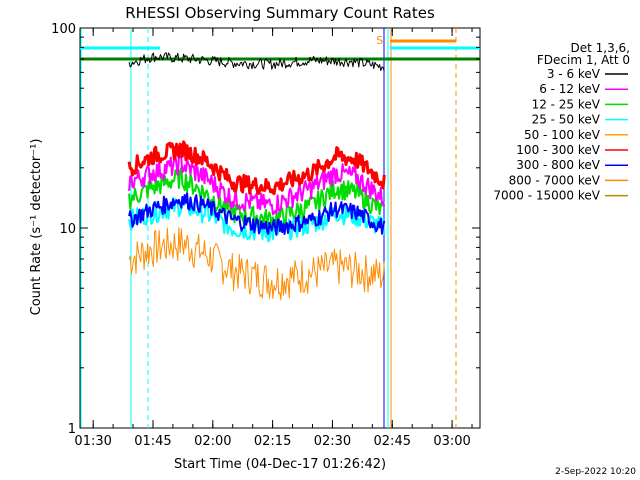 The height and width of the screenshot is (480, 640). What do you see at coordinates (566, 104) in the screenshot?
I see `legend-label-2: 12 - 25 keV` at bounding box center [566, 104].